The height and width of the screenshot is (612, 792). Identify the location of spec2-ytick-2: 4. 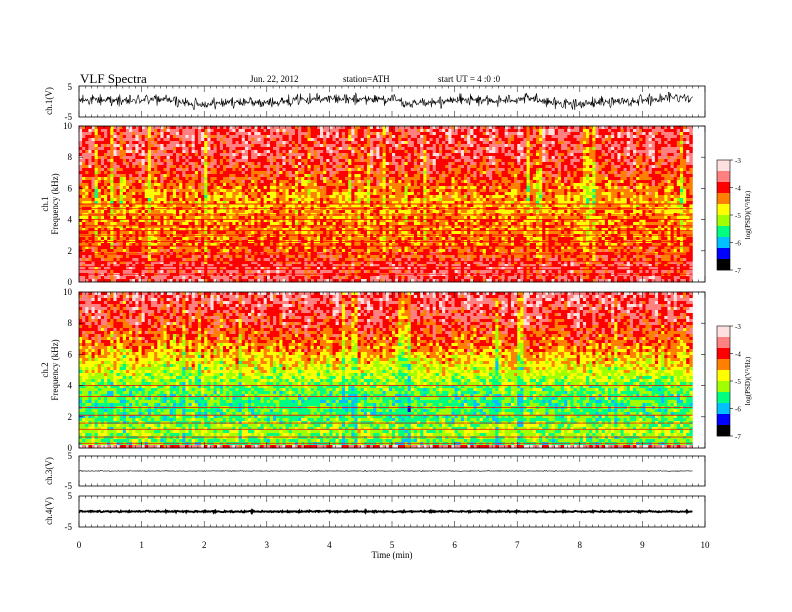
(70, 386).